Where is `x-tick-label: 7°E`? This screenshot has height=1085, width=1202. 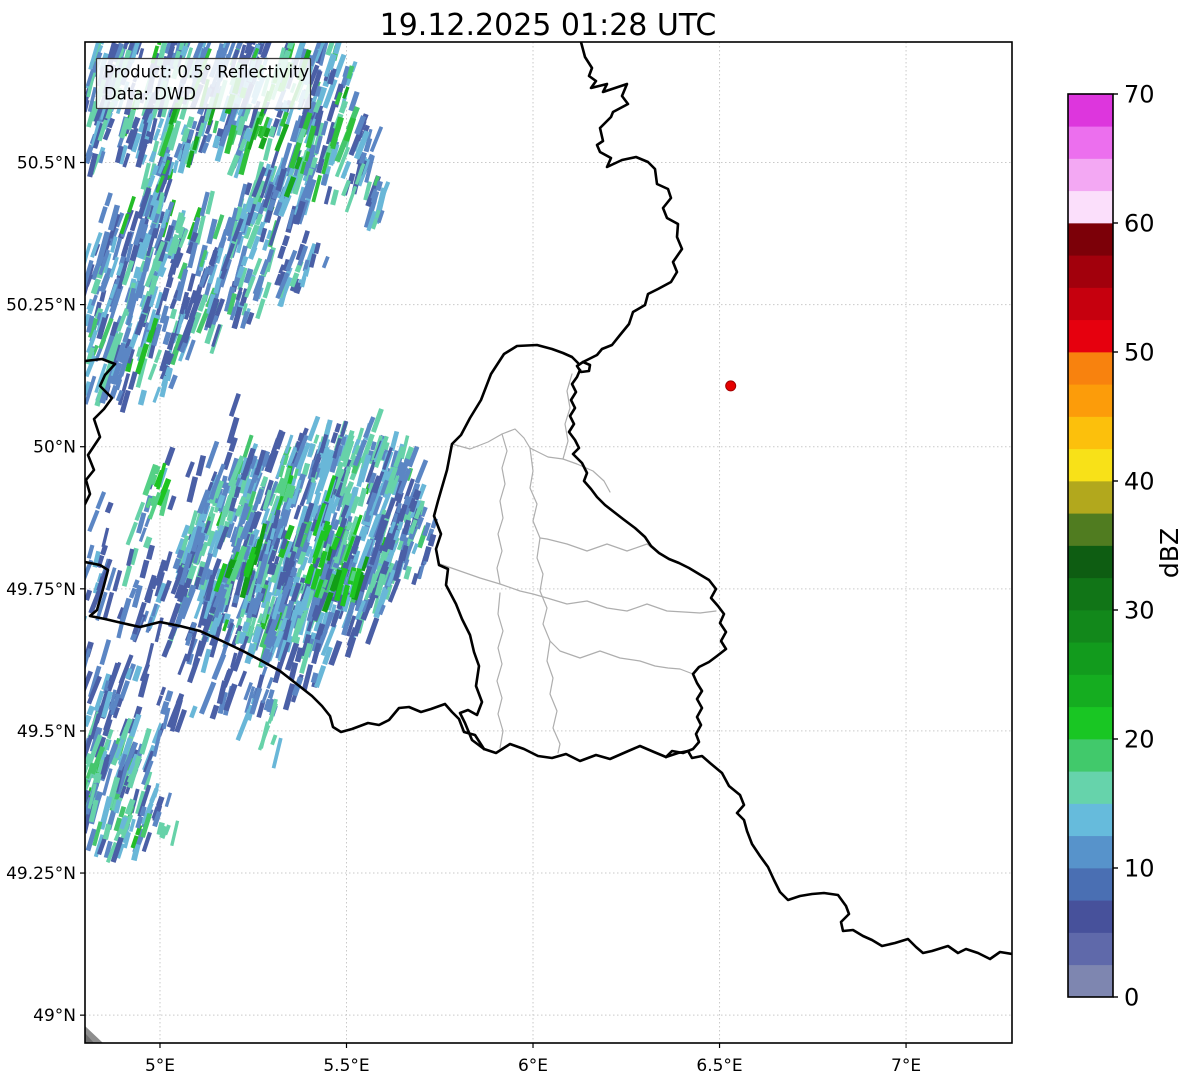
x-tick-label: 7°E is located at coordinates (906, 1066).